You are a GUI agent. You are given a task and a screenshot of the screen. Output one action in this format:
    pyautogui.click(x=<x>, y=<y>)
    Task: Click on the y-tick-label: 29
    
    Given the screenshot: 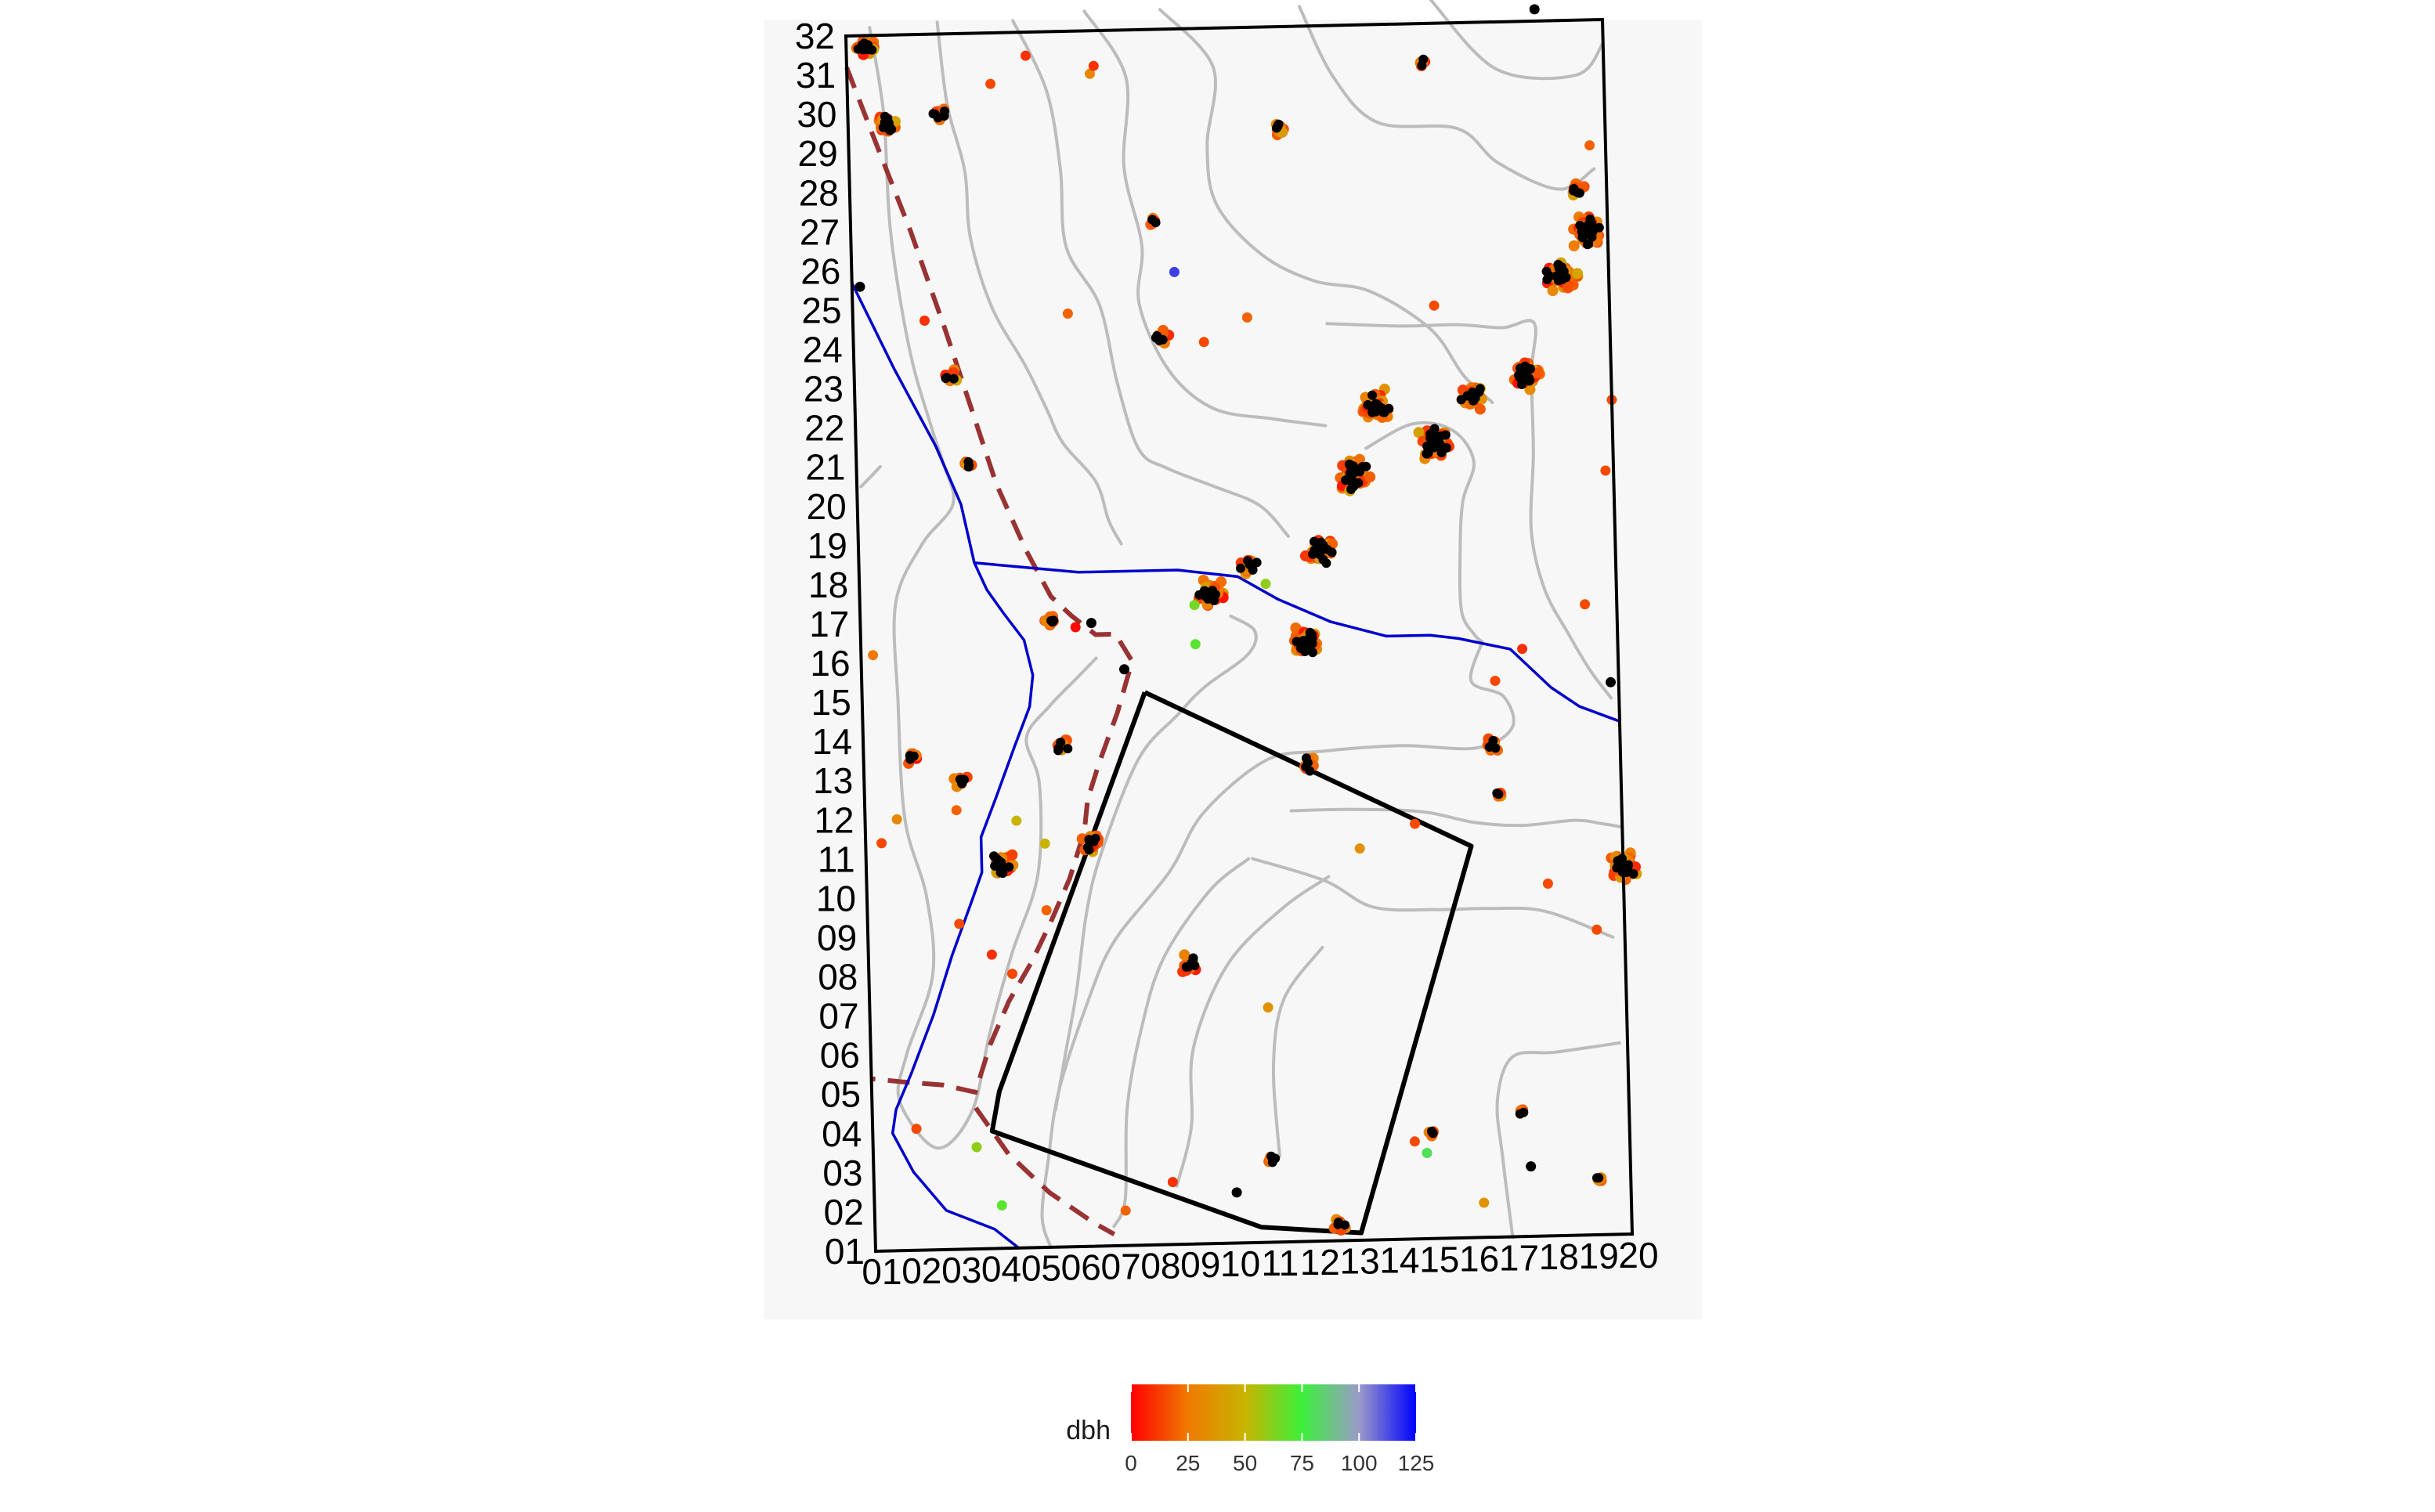 What is the action you would take?
    pyautogui.click(x=818, y=153)
    